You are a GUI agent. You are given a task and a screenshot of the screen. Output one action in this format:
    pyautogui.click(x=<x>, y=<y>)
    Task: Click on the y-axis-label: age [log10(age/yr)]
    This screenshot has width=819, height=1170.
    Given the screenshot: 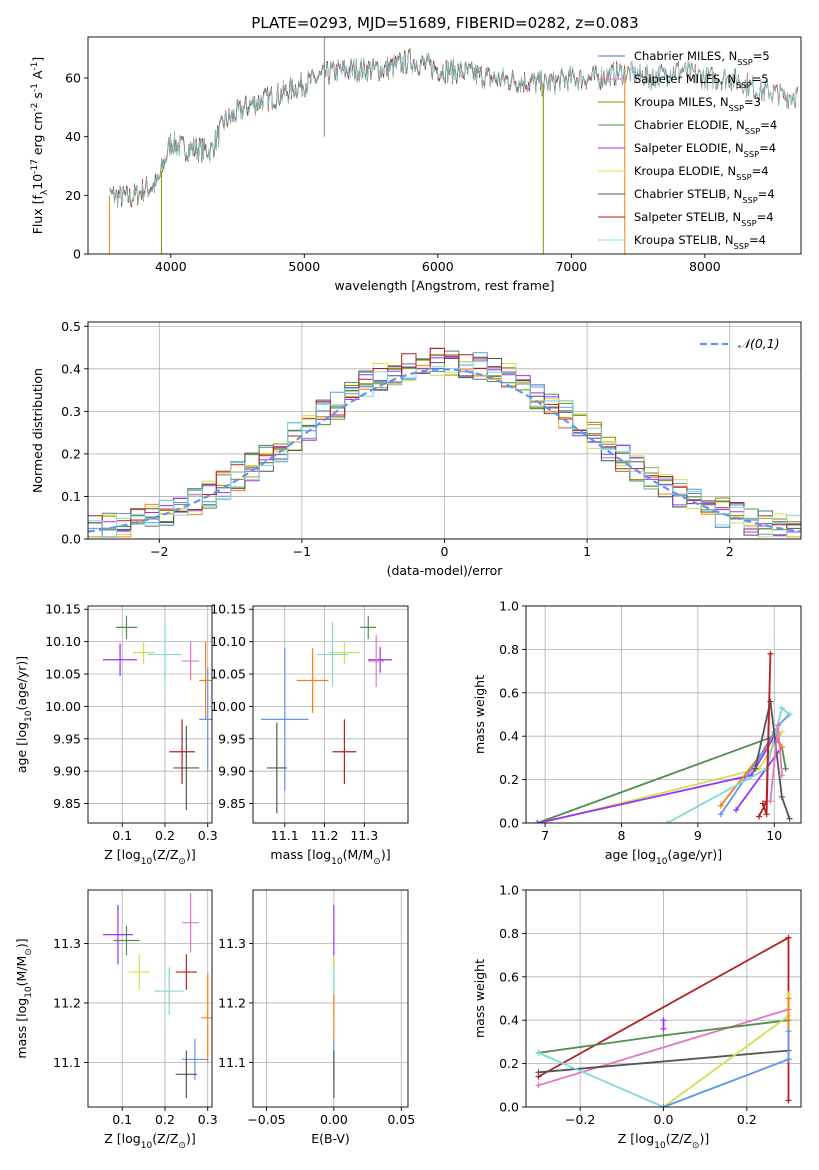 What is the action you would take?
    pyautogui.click(x=24, y=714)
    